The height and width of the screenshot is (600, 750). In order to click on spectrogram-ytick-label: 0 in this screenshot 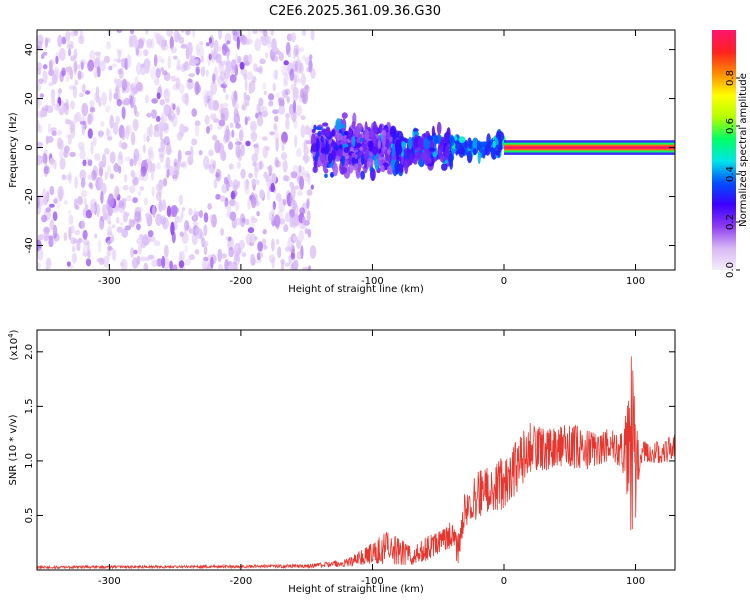, I will do `click(29, 147)`.